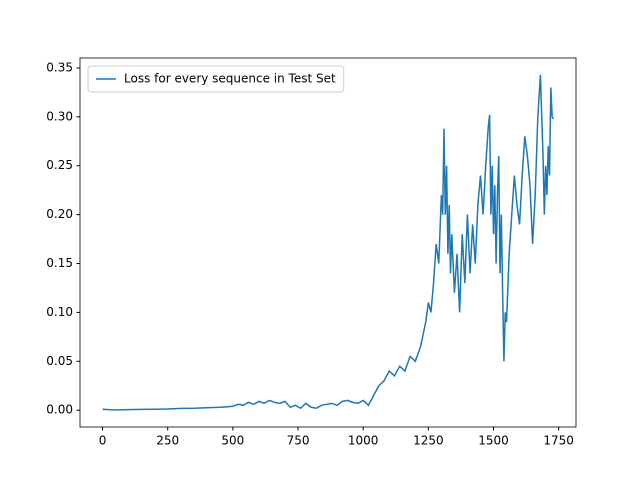 The image size is (640, 480). Describe the element at coordinates (558, 441) in the screenshot. I see `x-tick-label: 1750` at that location.